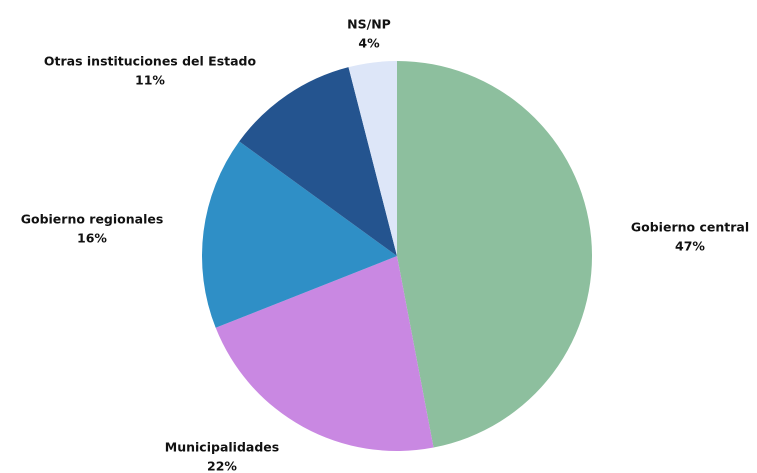  What do you see at coordinates (369, 24) in the screenshot?
I see `slice-label: NS/NP` at bounding box center [369, 24].